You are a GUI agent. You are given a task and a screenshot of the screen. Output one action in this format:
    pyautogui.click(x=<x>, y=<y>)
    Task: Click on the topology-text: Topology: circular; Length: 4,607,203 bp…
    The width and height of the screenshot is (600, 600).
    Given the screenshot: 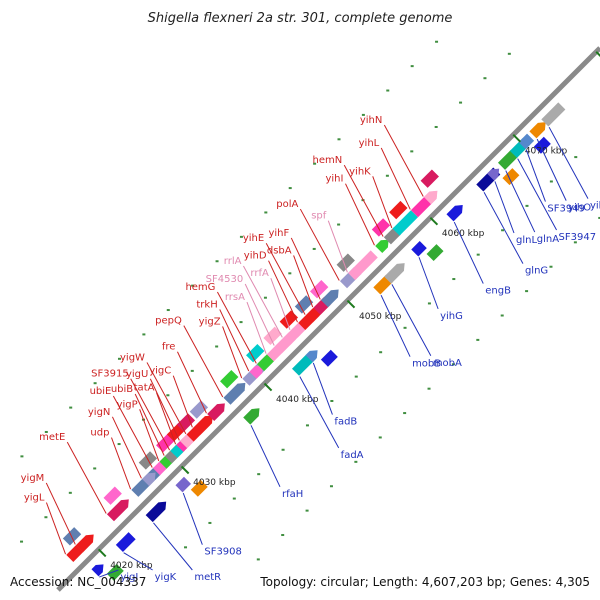 What is the action you would take?
    pyautogui.click(x=424, y=582)
    